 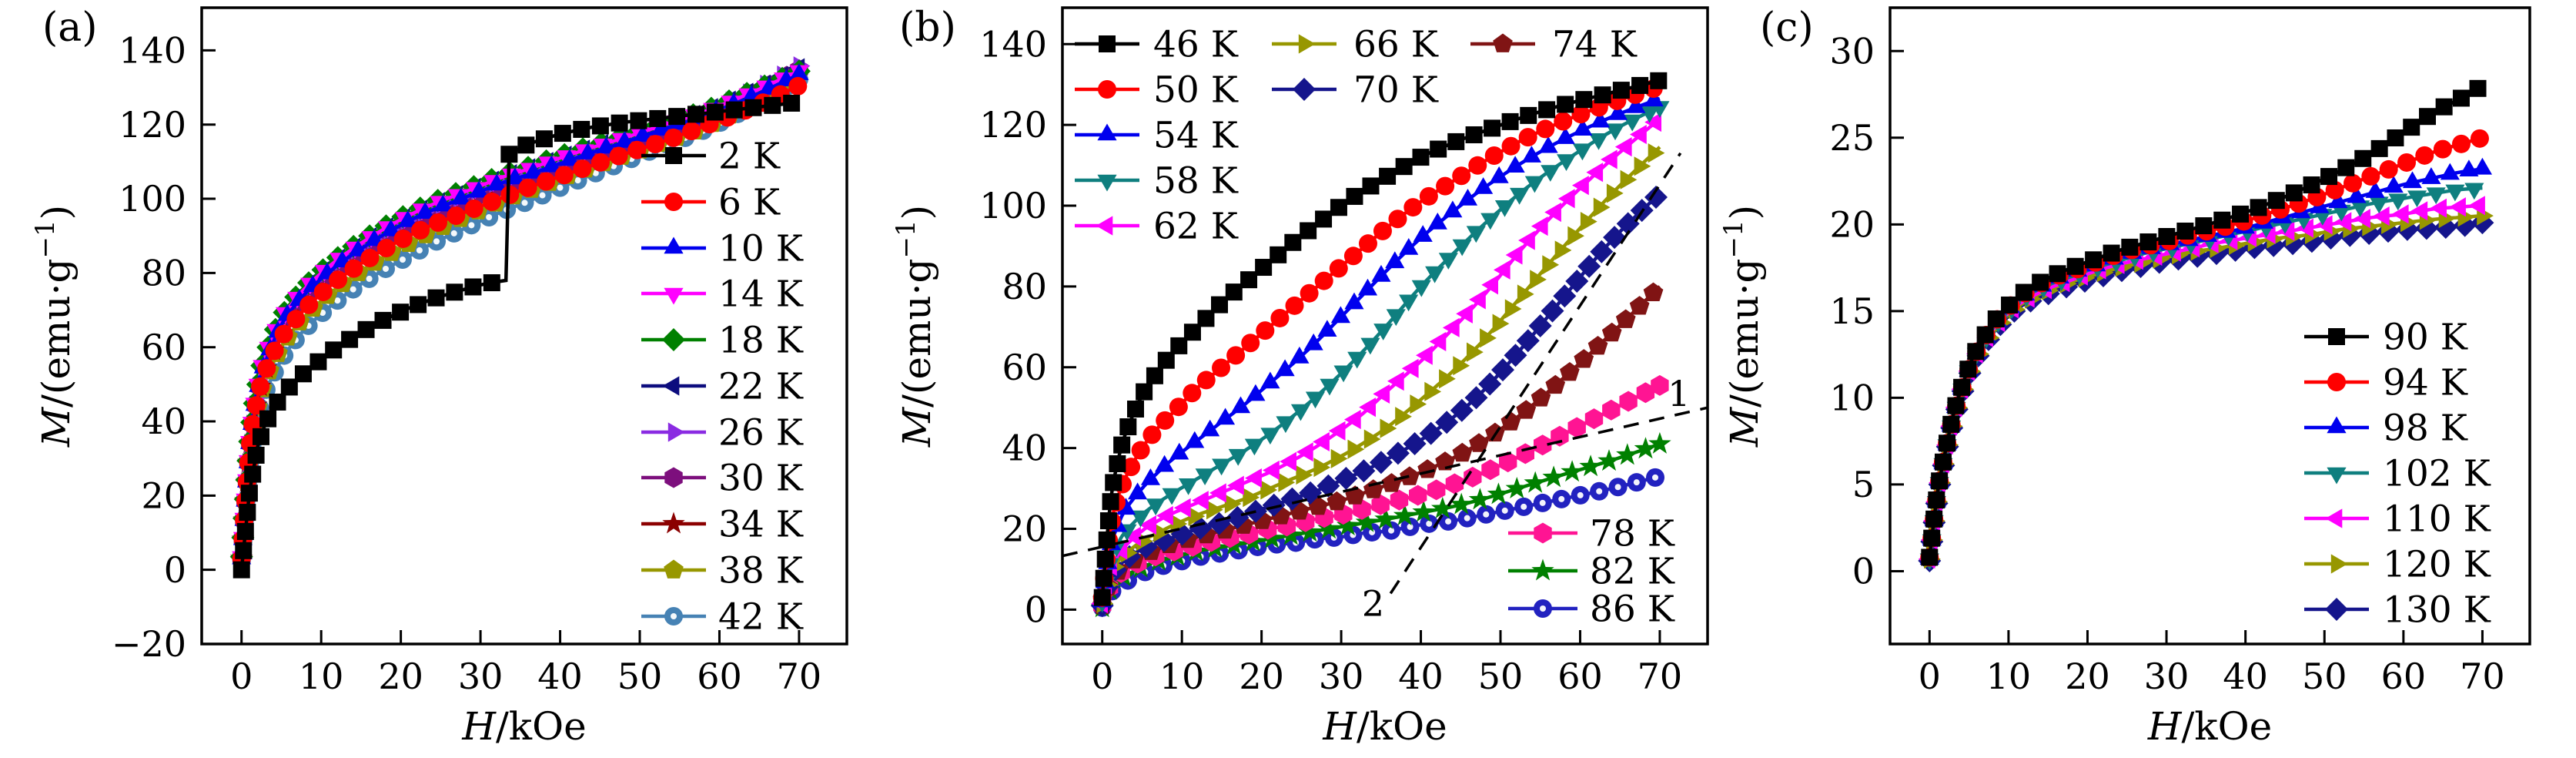 I want to click on series-markers-2K, so click(x=517, y=337).